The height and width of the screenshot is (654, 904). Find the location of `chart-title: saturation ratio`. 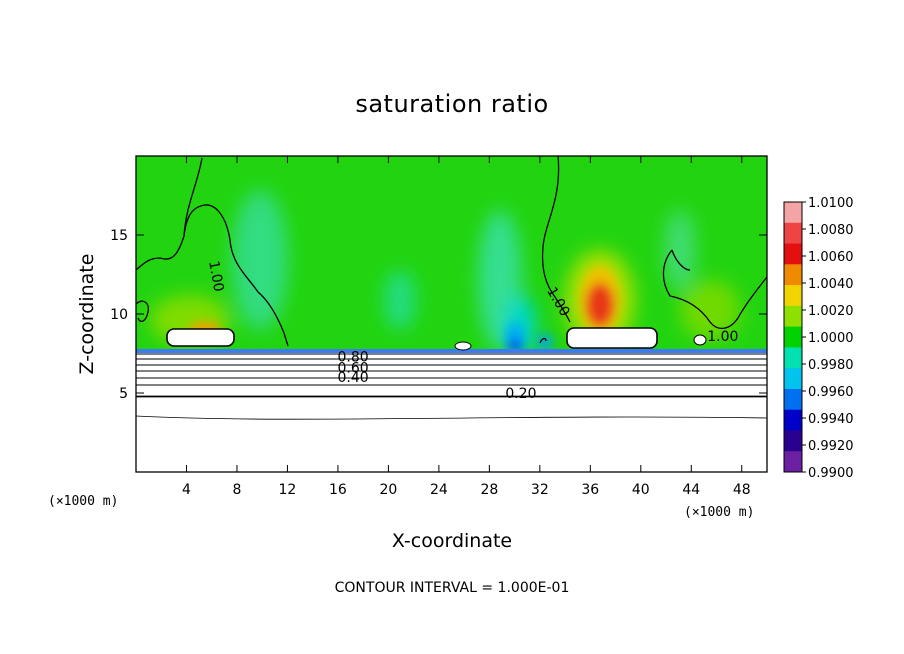

chart-title: saturation ratio is located at coordinates (451, 104).